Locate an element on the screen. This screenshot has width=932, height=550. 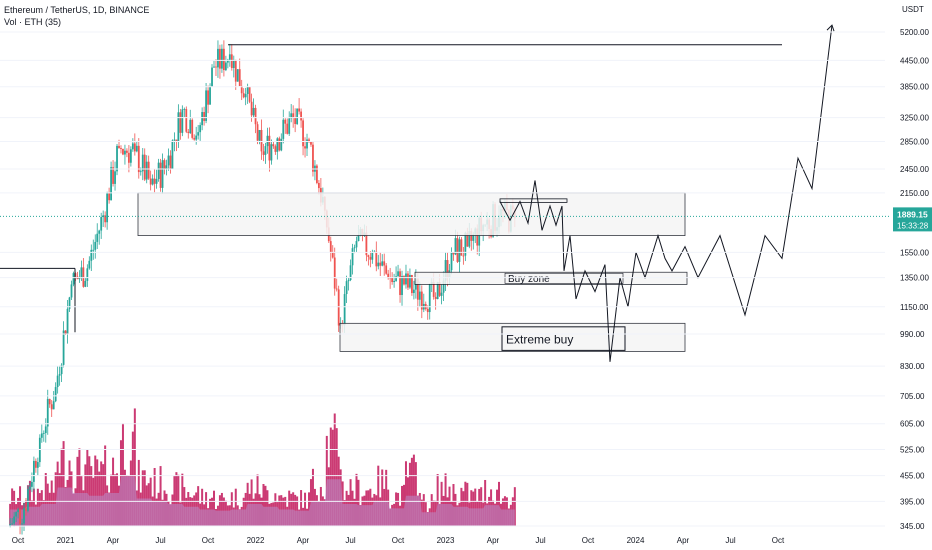
last-price-value: 1889.15 is located at coordinates (912, 214).